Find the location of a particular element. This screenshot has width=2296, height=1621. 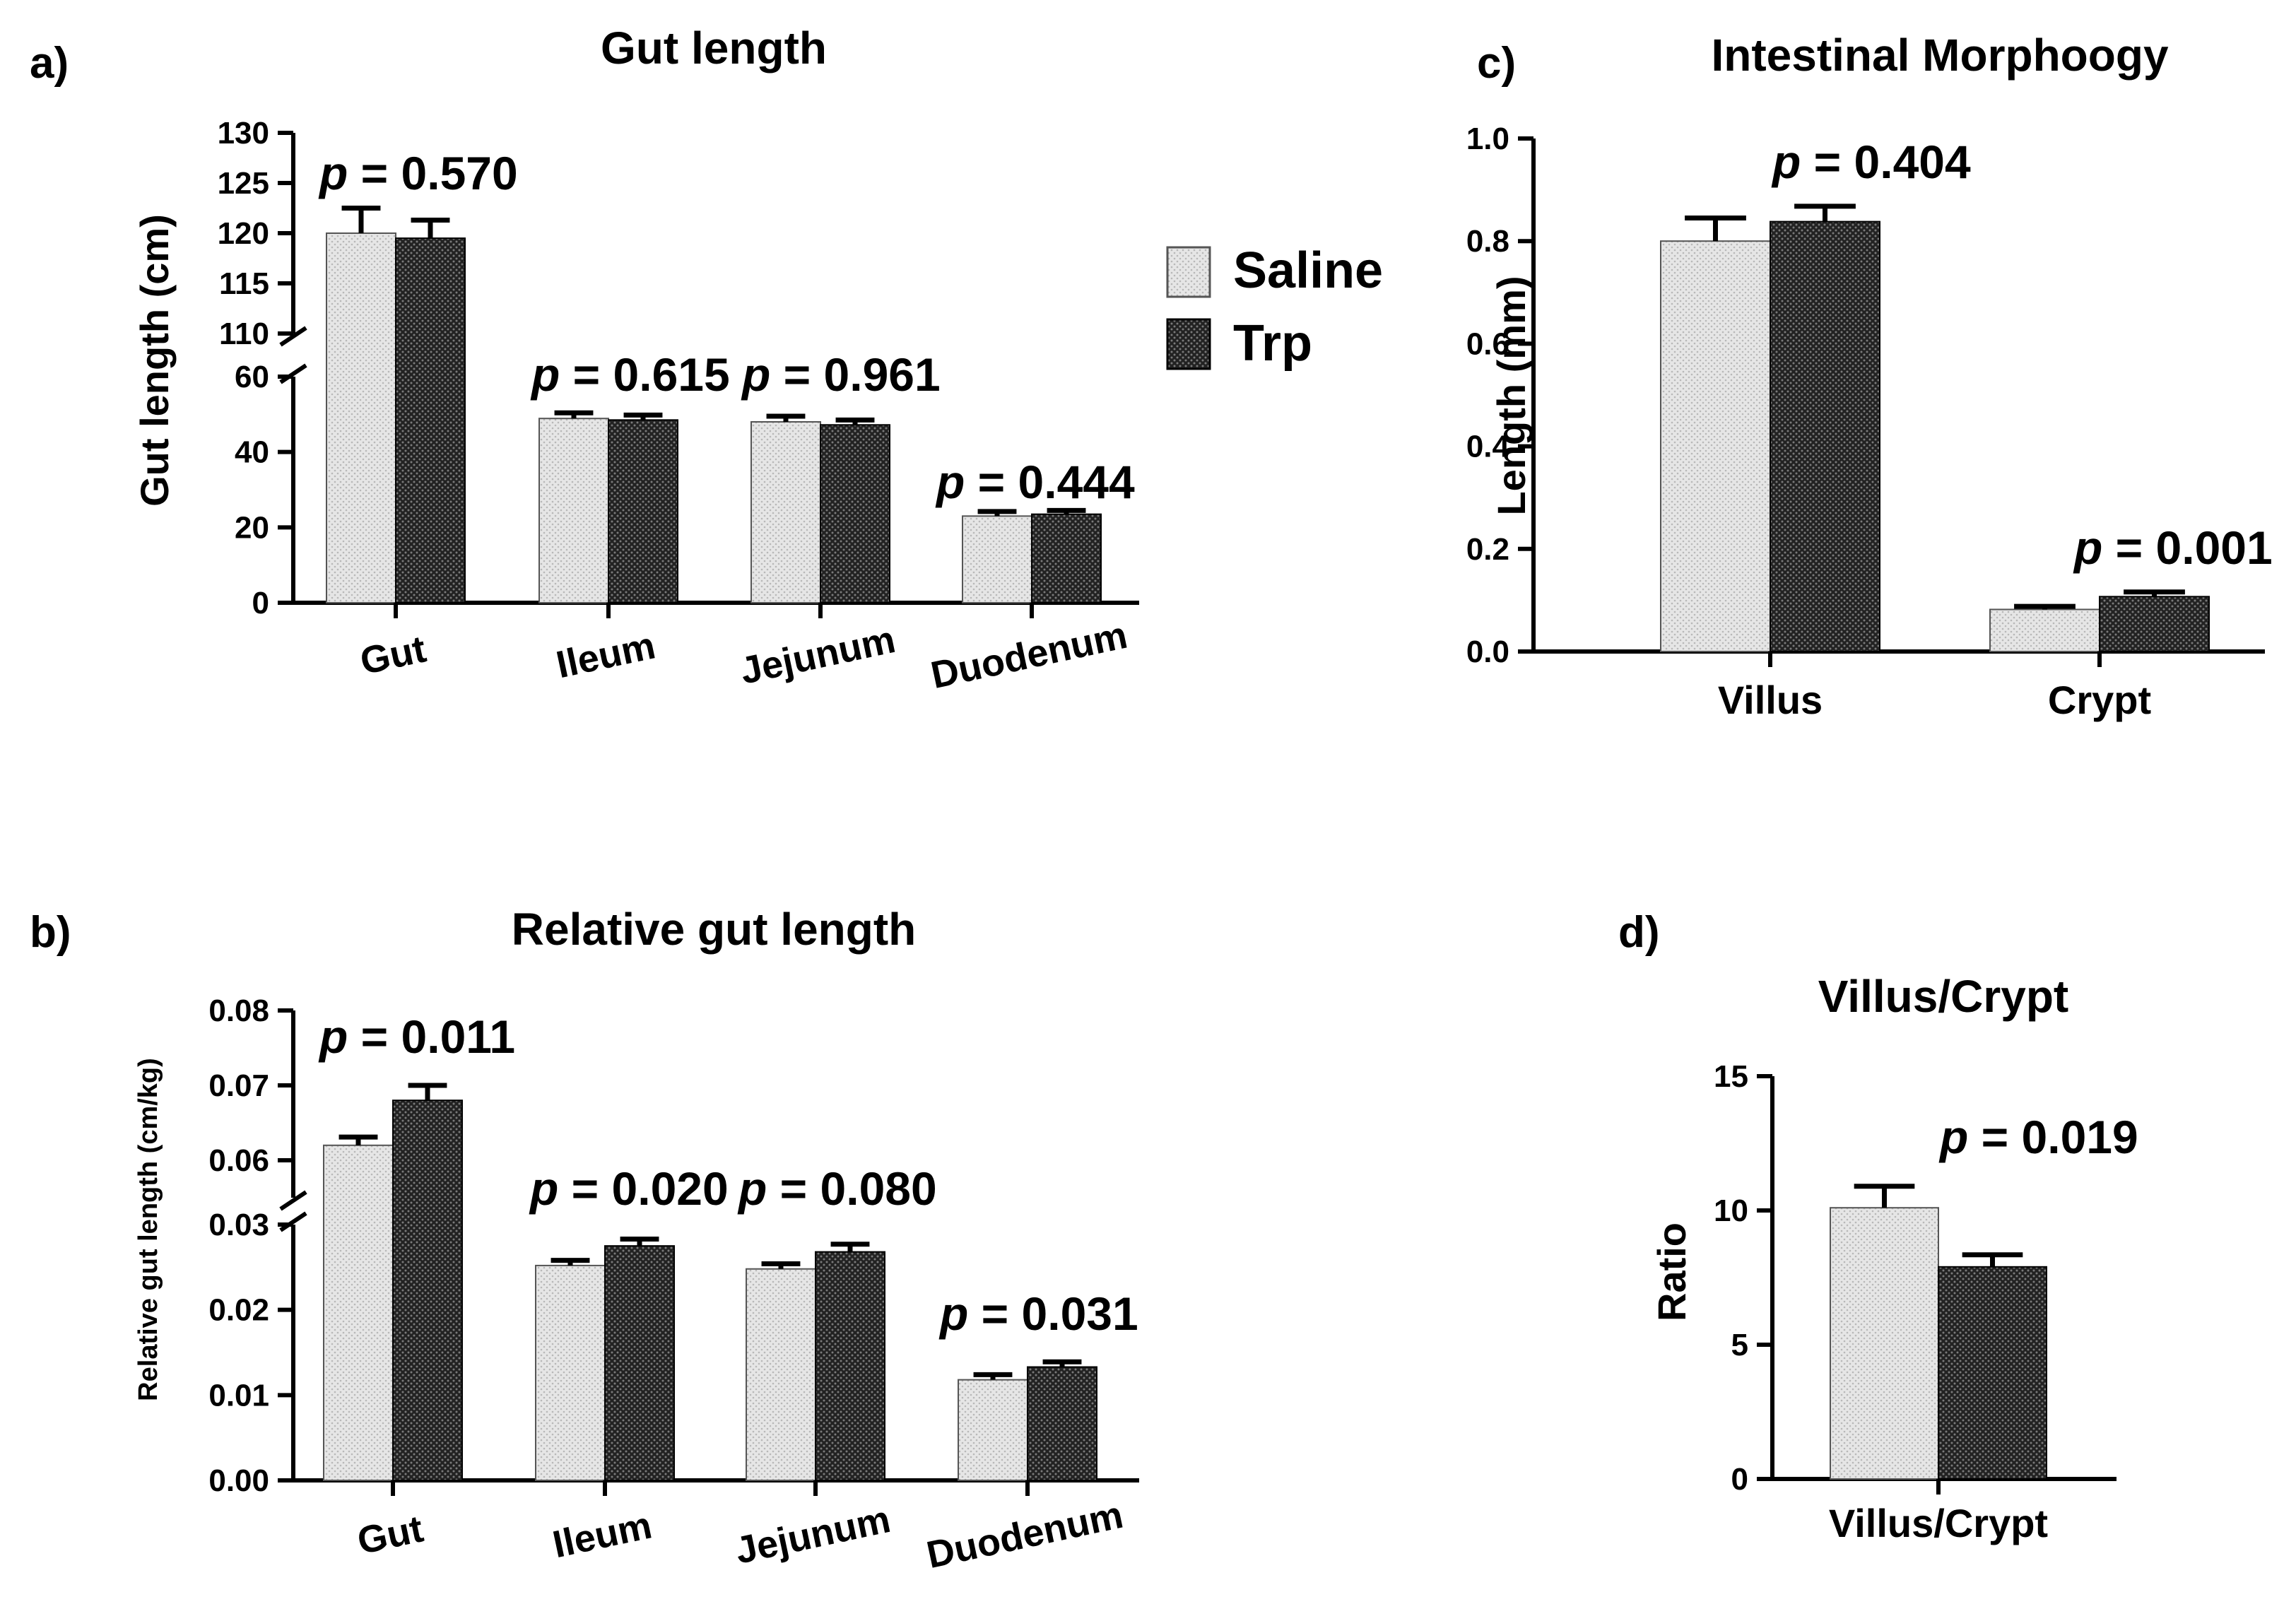

y-tick-label: 40 is located at coordinates (252, 452).